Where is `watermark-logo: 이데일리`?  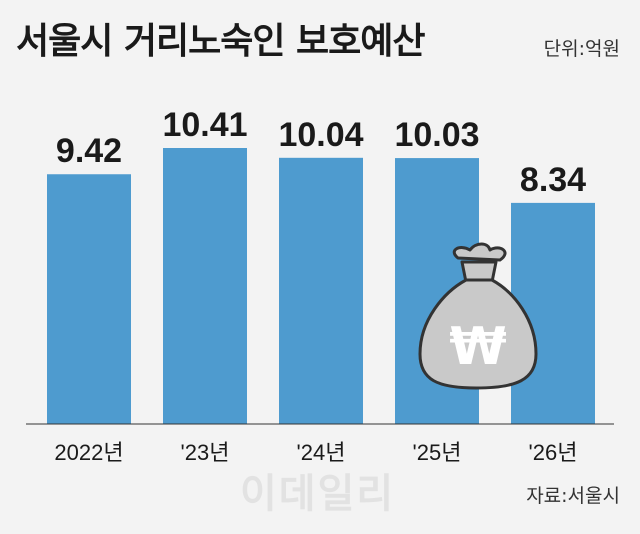
watermark-logo: 이데일리 is located at coordinates (318, 494).